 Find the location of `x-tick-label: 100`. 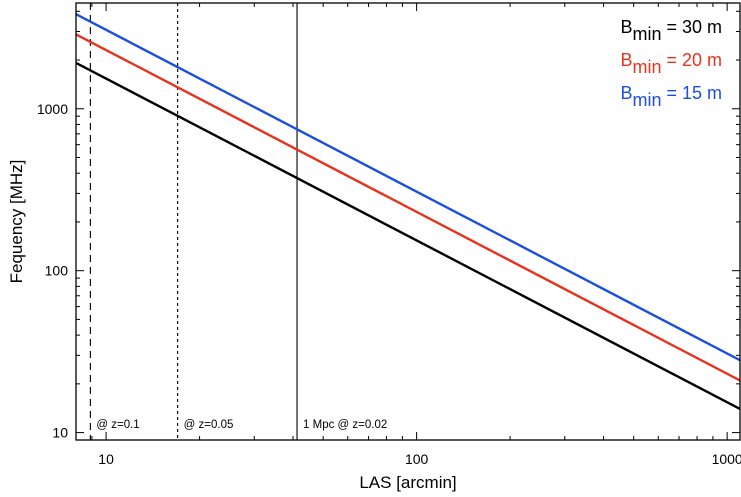

x-tick-label: 100 is located at coordinates (417, 459).